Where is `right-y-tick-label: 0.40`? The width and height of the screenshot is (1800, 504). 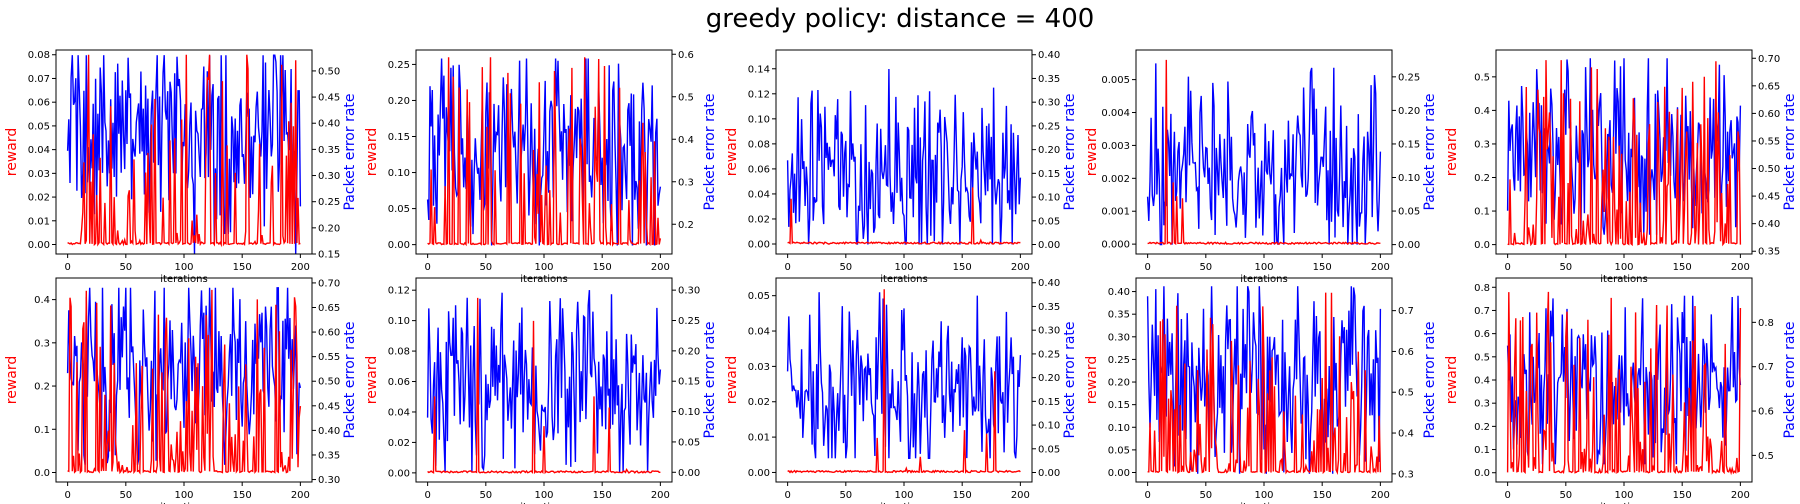
right-y-tick-label: 0.40 is located at coordinates (329, 431).